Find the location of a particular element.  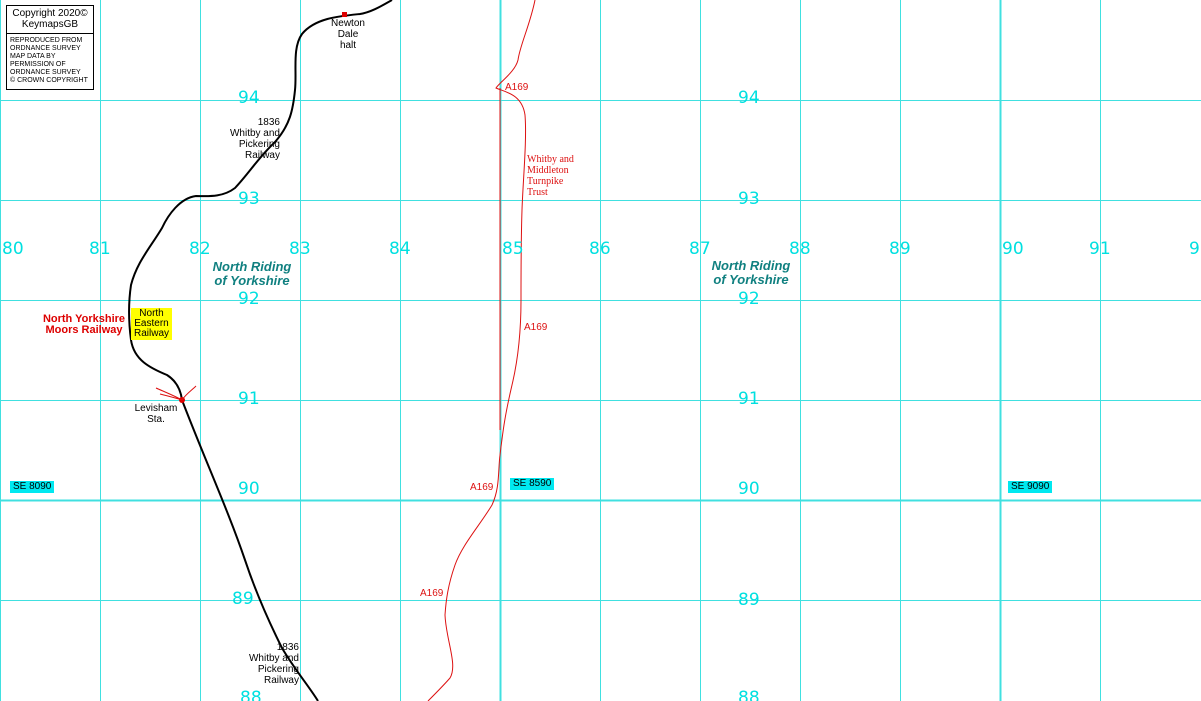

roads is located at coordinates (481, 350).